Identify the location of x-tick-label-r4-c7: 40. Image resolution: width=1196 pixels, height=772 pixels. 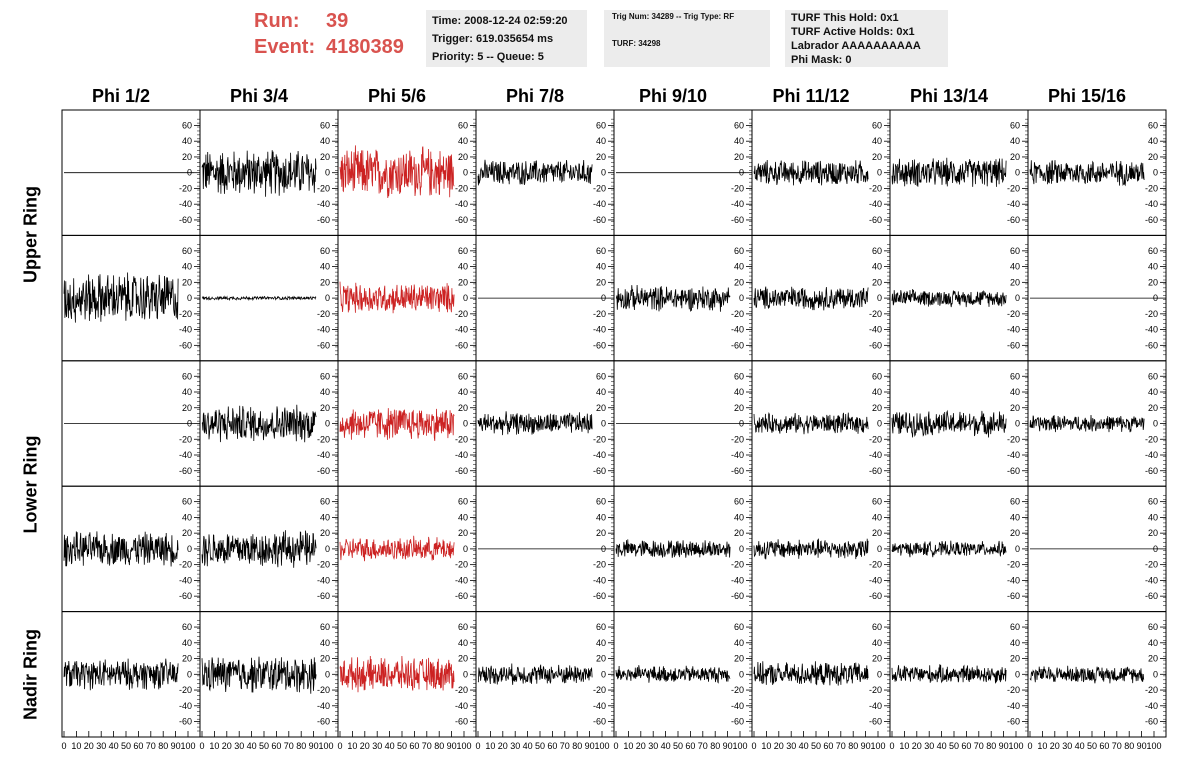
(1080, 746).